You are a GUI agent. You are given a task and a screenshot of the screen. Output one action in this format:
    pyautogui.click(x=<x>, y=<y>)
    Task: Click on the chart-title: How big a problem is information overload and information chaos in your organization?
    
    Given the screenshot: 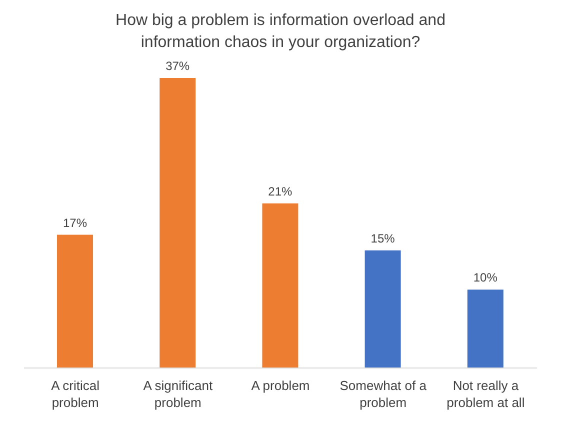 What is the action you would take?
    pyautogui.click(x=280, y=32)
    